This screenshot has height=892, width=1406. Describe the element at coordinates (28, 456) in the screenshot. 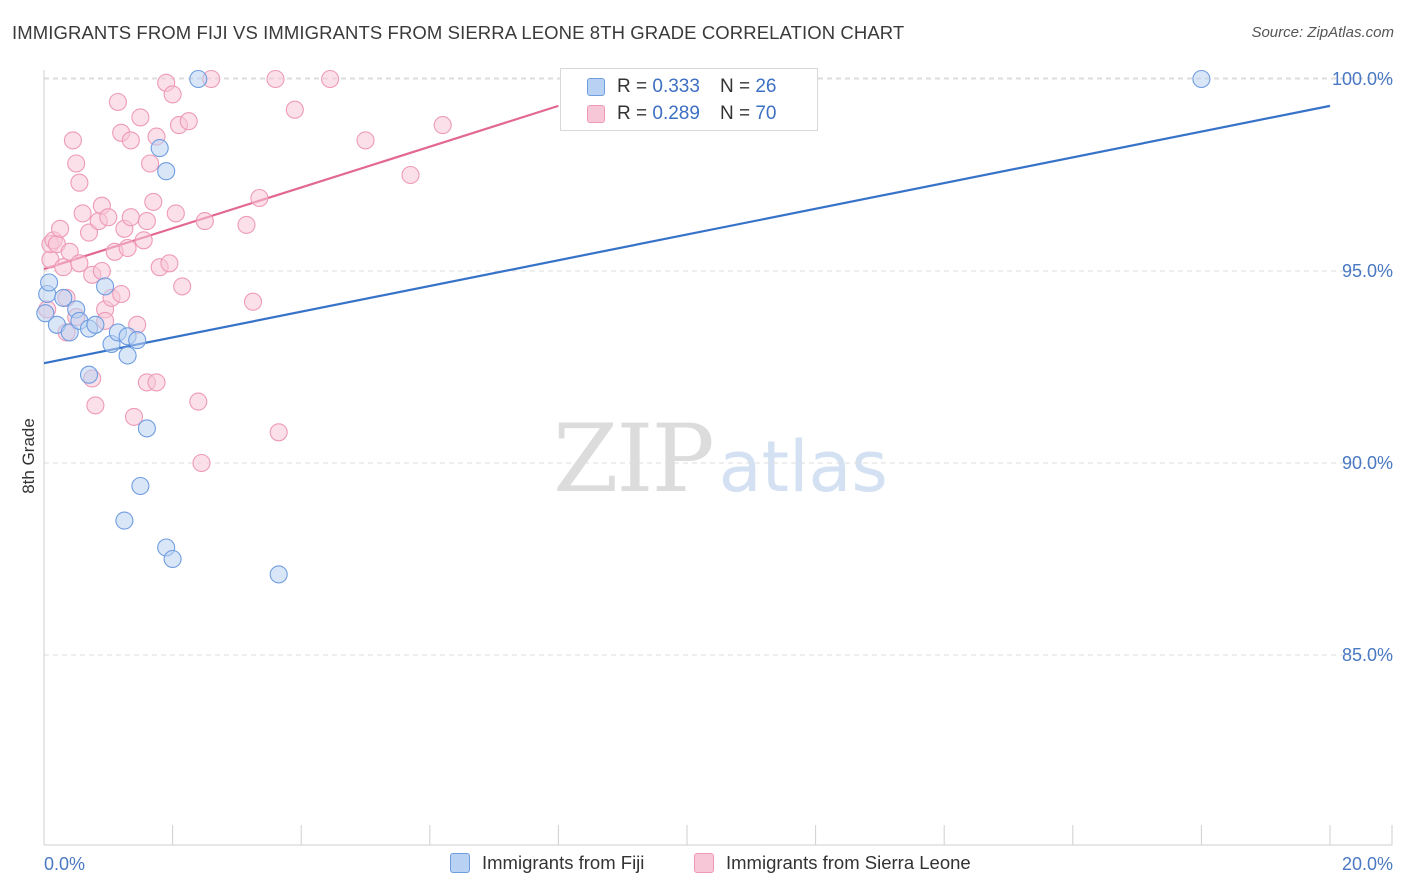

I see `y-axis-label: 8th Grade` at that location.